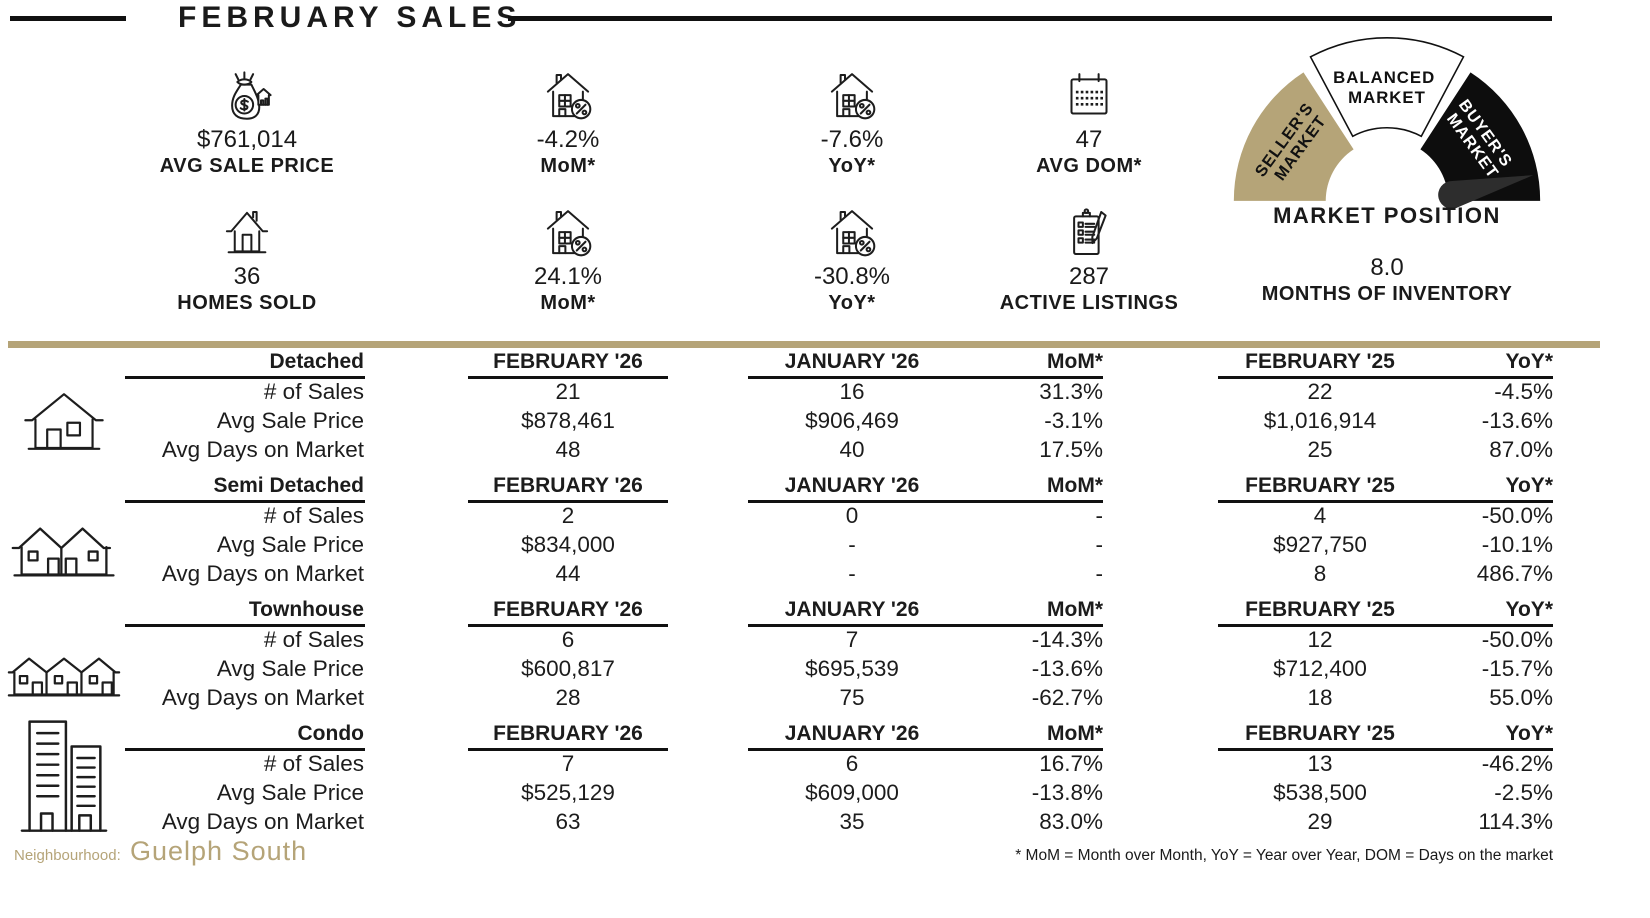  What do you see at coordinates (219, 851) in the screenshot?
I see `neighbourhood-value: Guelph South` at bounding box center [219, 851].